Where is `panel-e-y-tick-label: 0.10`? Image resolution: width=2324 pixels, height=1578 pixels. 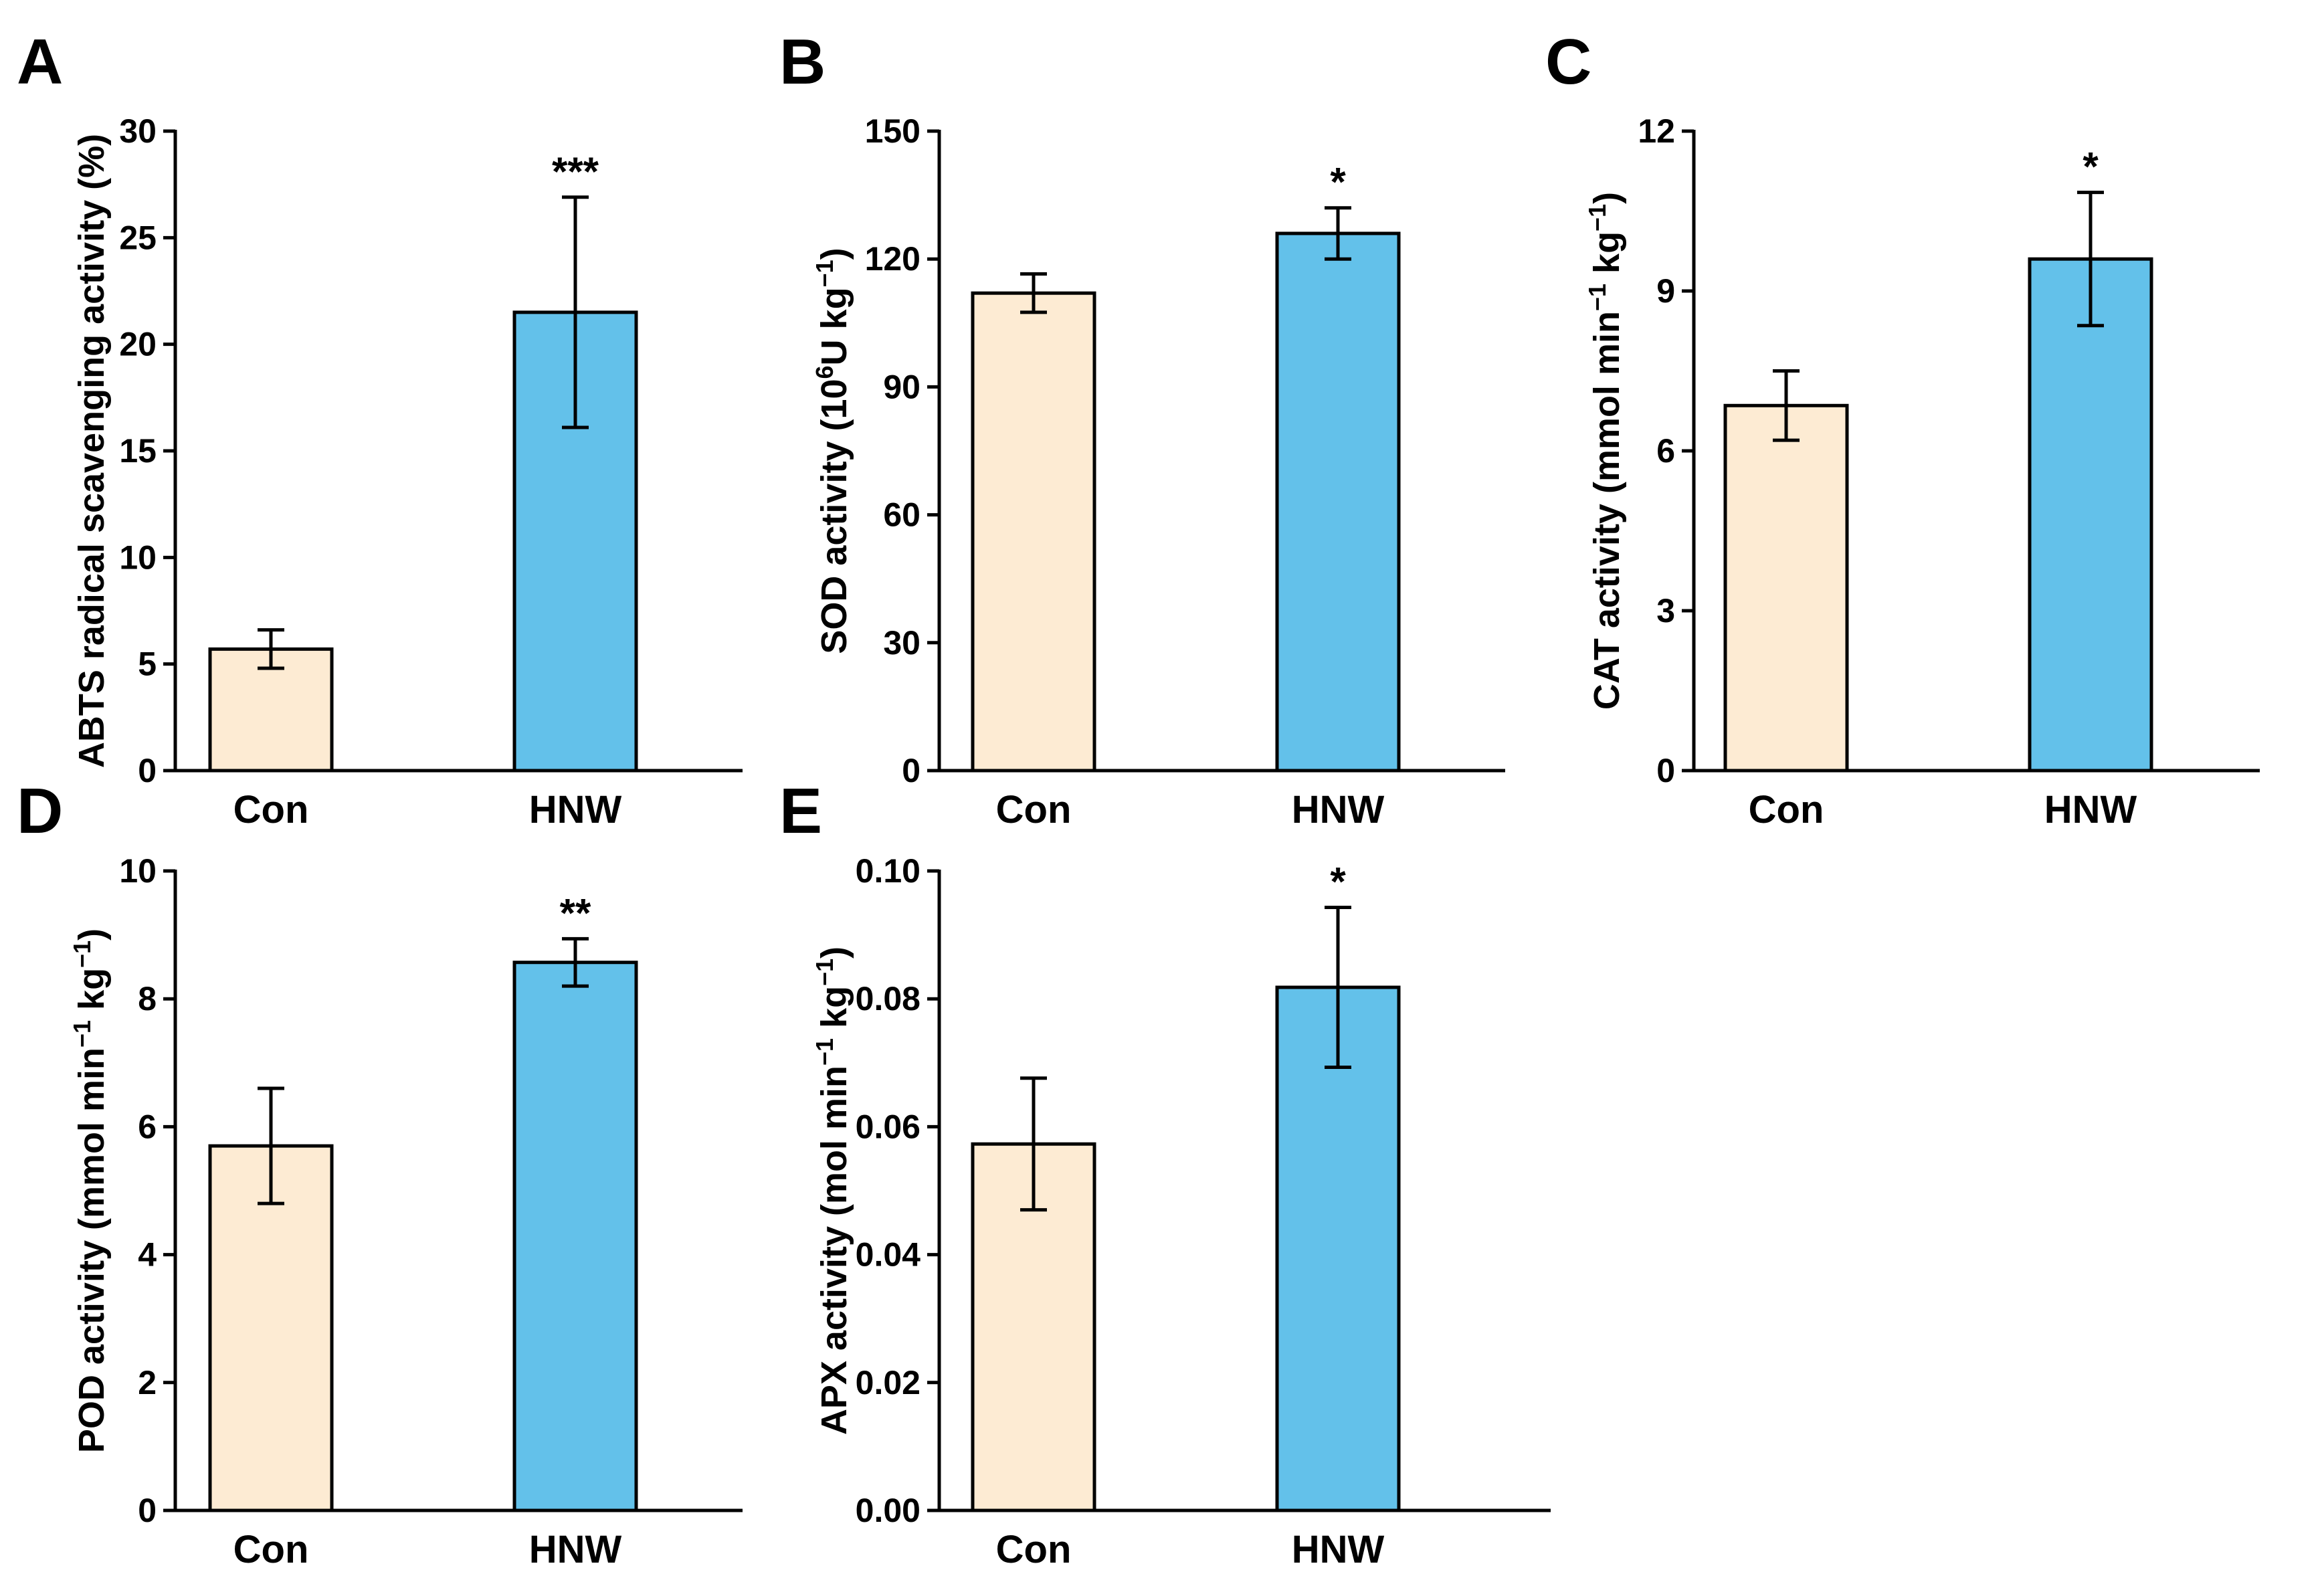
panel-e-y-tick-label: 0.10 is located at coordinates (888, 871).